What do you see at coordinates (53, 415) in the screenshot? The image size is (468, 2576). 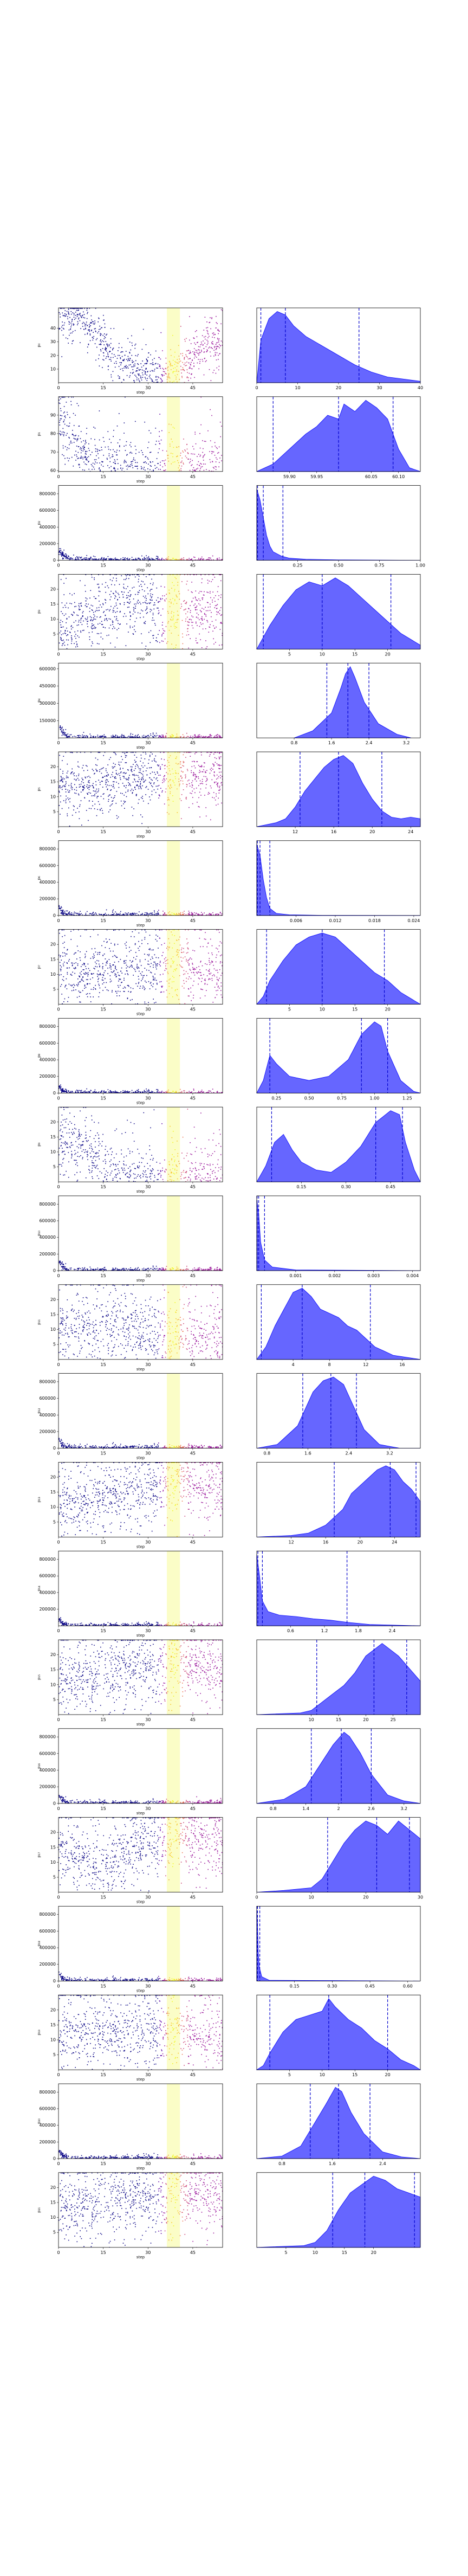 I see `y-tick-label: 90` at bounding box center [53, 415].